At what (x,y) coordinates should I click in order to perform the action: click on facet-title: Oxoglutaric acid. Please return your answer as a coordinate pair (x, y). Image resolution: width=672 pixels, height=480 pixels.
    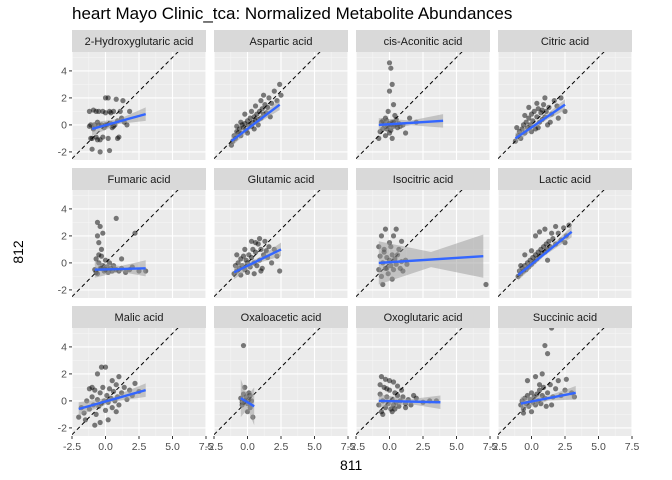
    Looking at the image, I should click on (423, 318).